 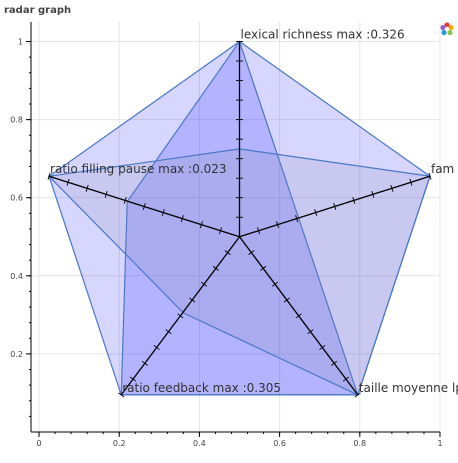 What do you see at coordinates (408, 388) in the screenshot?
I see `spoke-label: taille moyenne lp` at bounding box center [408, 388].